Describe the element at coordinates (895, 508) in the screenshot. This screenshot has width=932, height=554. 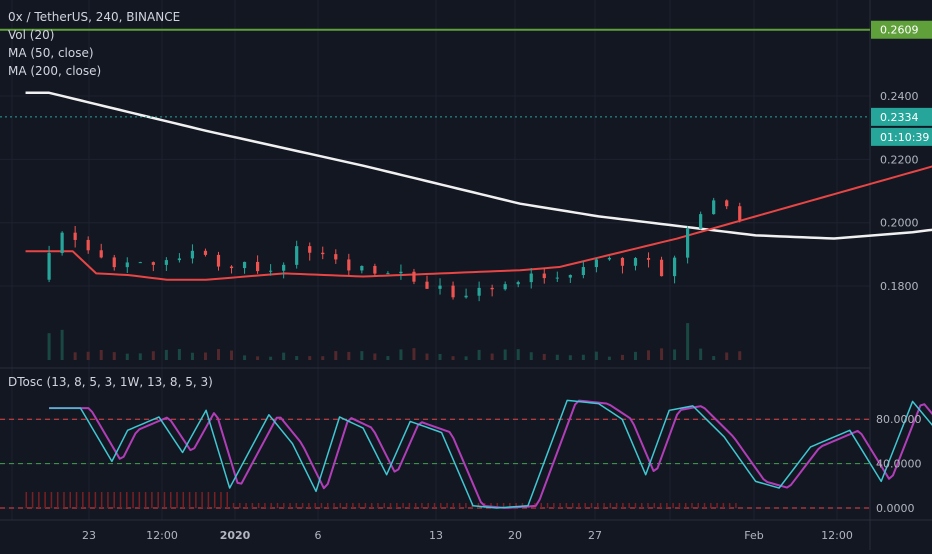
I see `osc-tick-label: 0.0000` at that location.